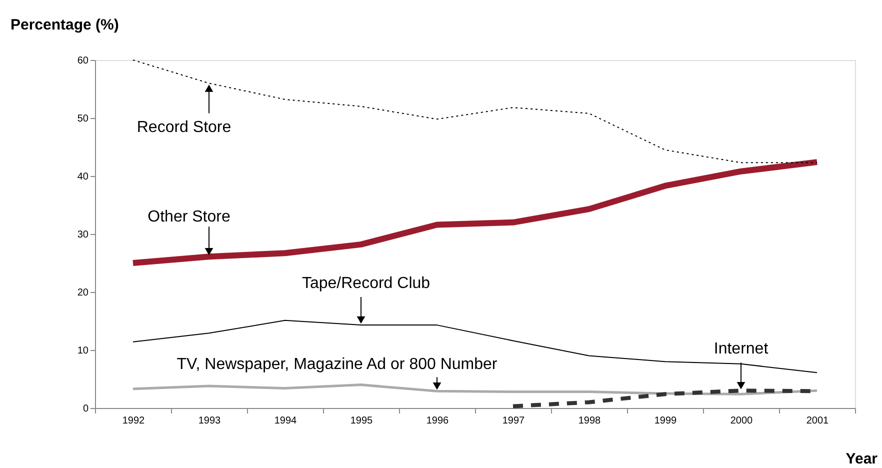  What do you see at coordinates (64, 25) in the screenshot?
I see `y-axis-title: Percentage (%)` at bounding box center [64, 25].